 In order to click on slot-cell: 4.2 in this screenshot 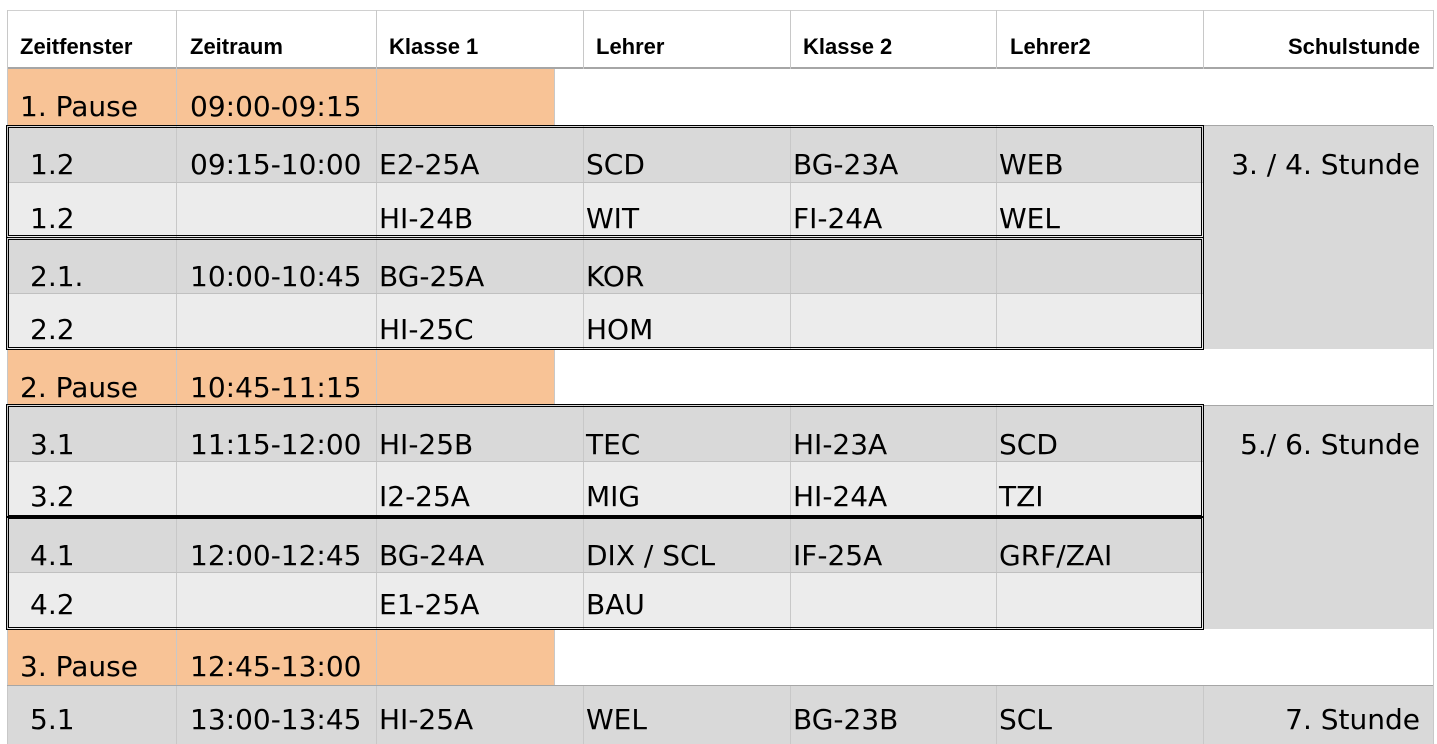, I will do `click(52, 604)`.